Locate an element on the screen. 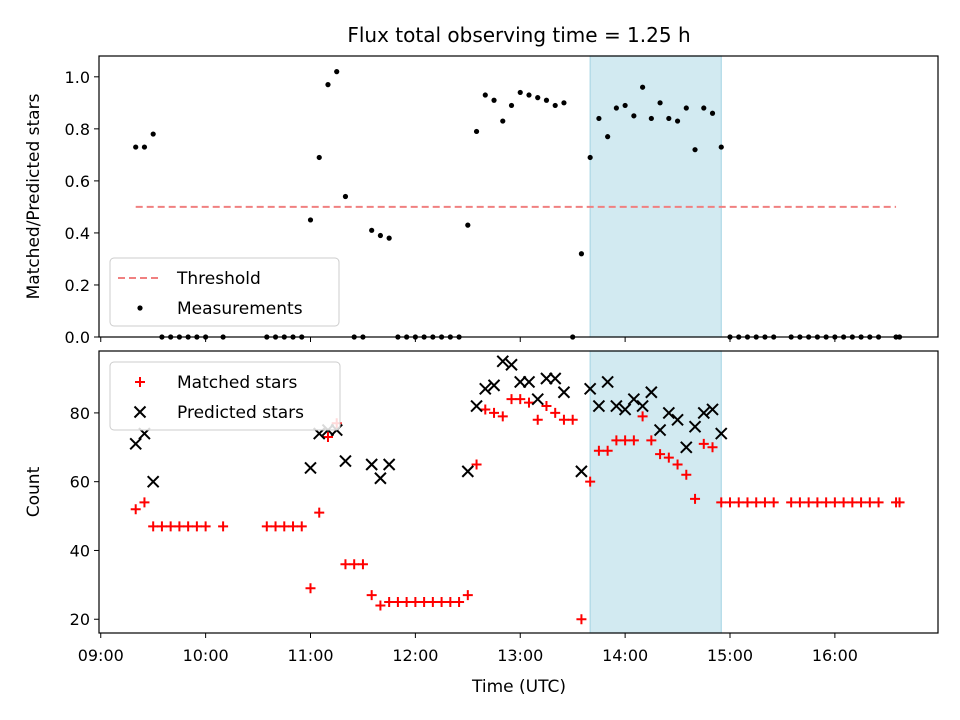 This screenshot has width=960, height=720. y-tick-label: 0.4 is located at coordinates (77, 233).